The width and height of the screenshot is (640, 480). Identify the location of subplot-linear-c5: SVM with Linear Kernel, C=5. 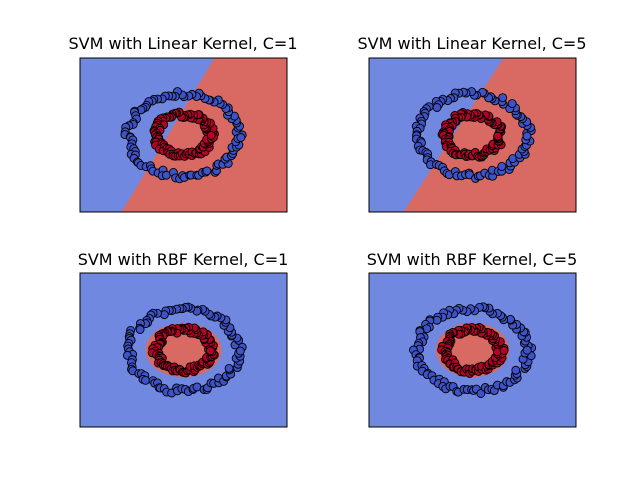
(472, 123).